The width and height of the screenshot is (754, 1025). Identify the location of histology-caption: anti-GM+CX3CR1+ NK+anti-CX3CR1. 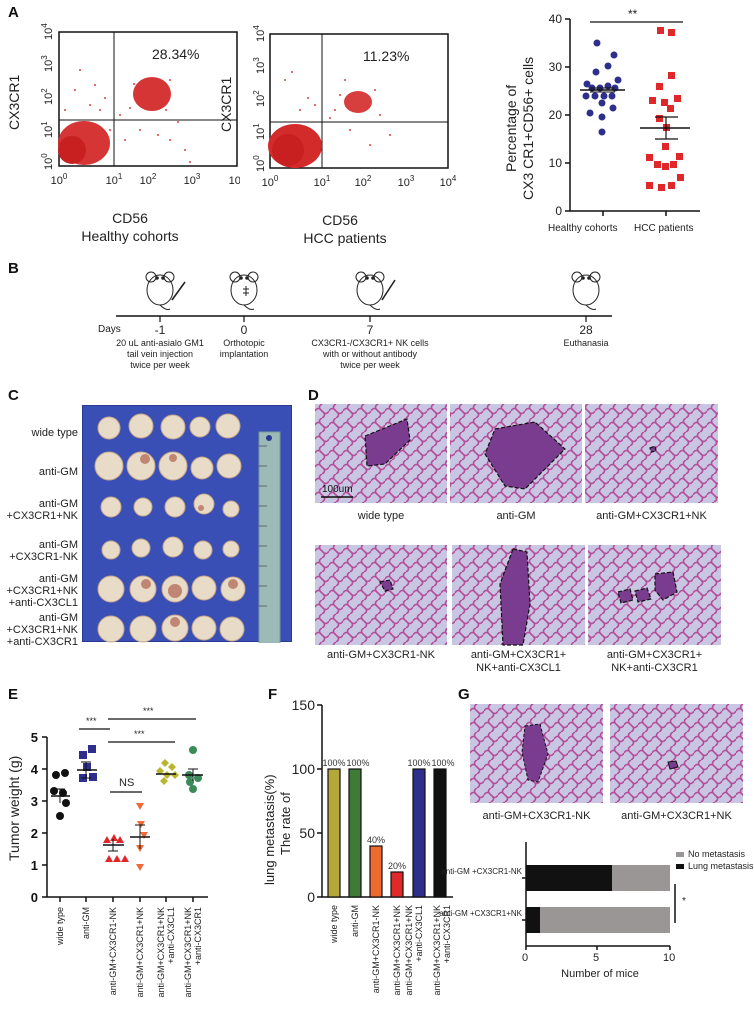
(654, 662).